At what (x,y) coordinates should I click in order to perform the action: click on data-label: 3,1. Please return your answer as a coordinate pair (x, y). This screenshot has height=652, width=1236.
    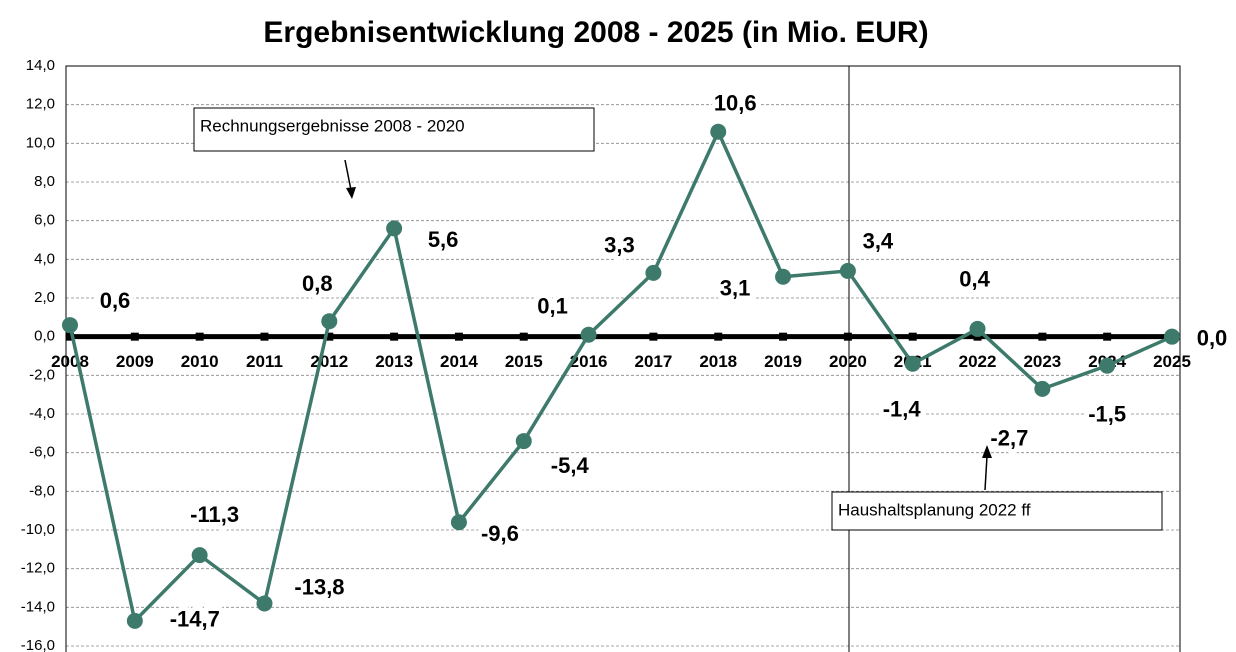
    Looking at the image, I should click on (735, 288).